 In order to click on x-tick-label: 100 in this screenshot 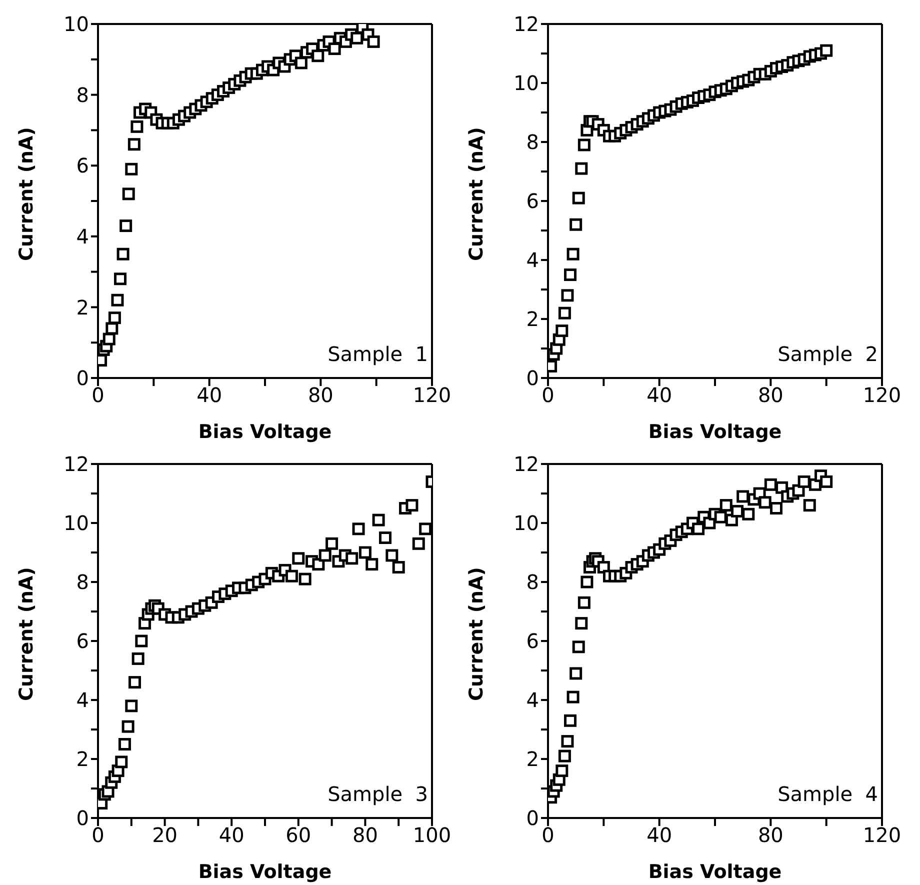, I will do `click(432, 835)`.